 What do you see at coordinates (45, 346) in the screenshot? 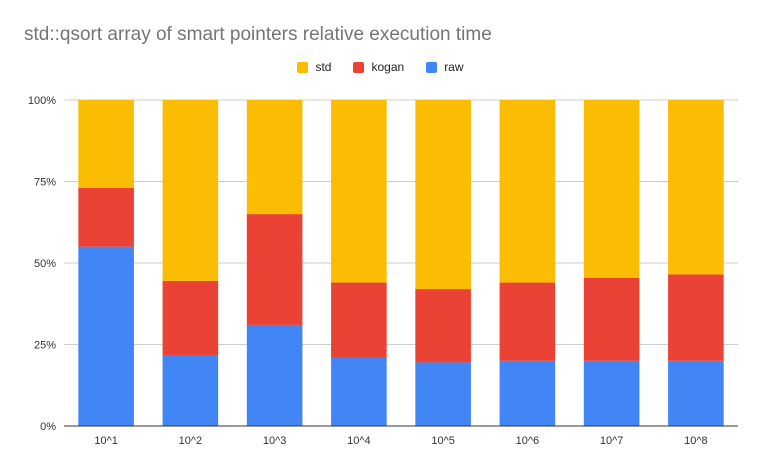
I see `y-tick-label: 25%` at bounding box center [45, 346].